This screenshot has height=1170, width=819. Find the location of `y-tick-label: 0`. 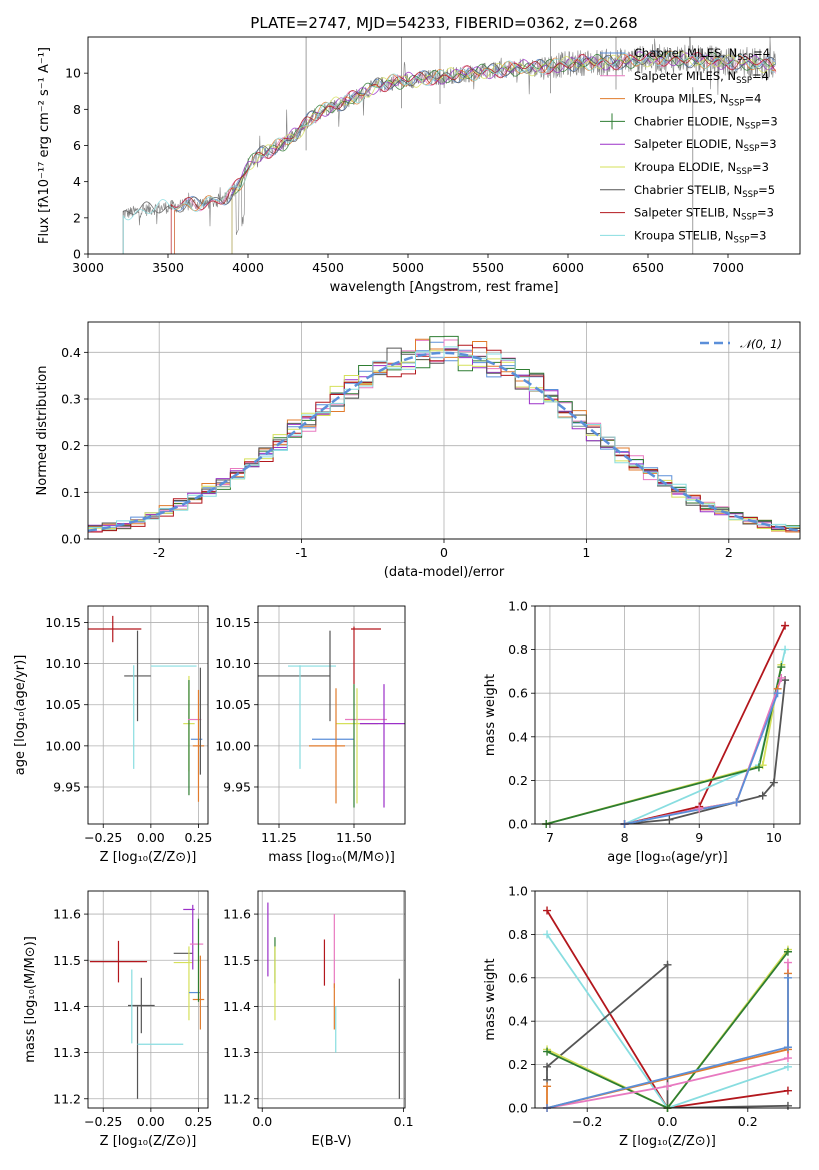

y-tick-label: 0 is located at coordinates (77, 254).